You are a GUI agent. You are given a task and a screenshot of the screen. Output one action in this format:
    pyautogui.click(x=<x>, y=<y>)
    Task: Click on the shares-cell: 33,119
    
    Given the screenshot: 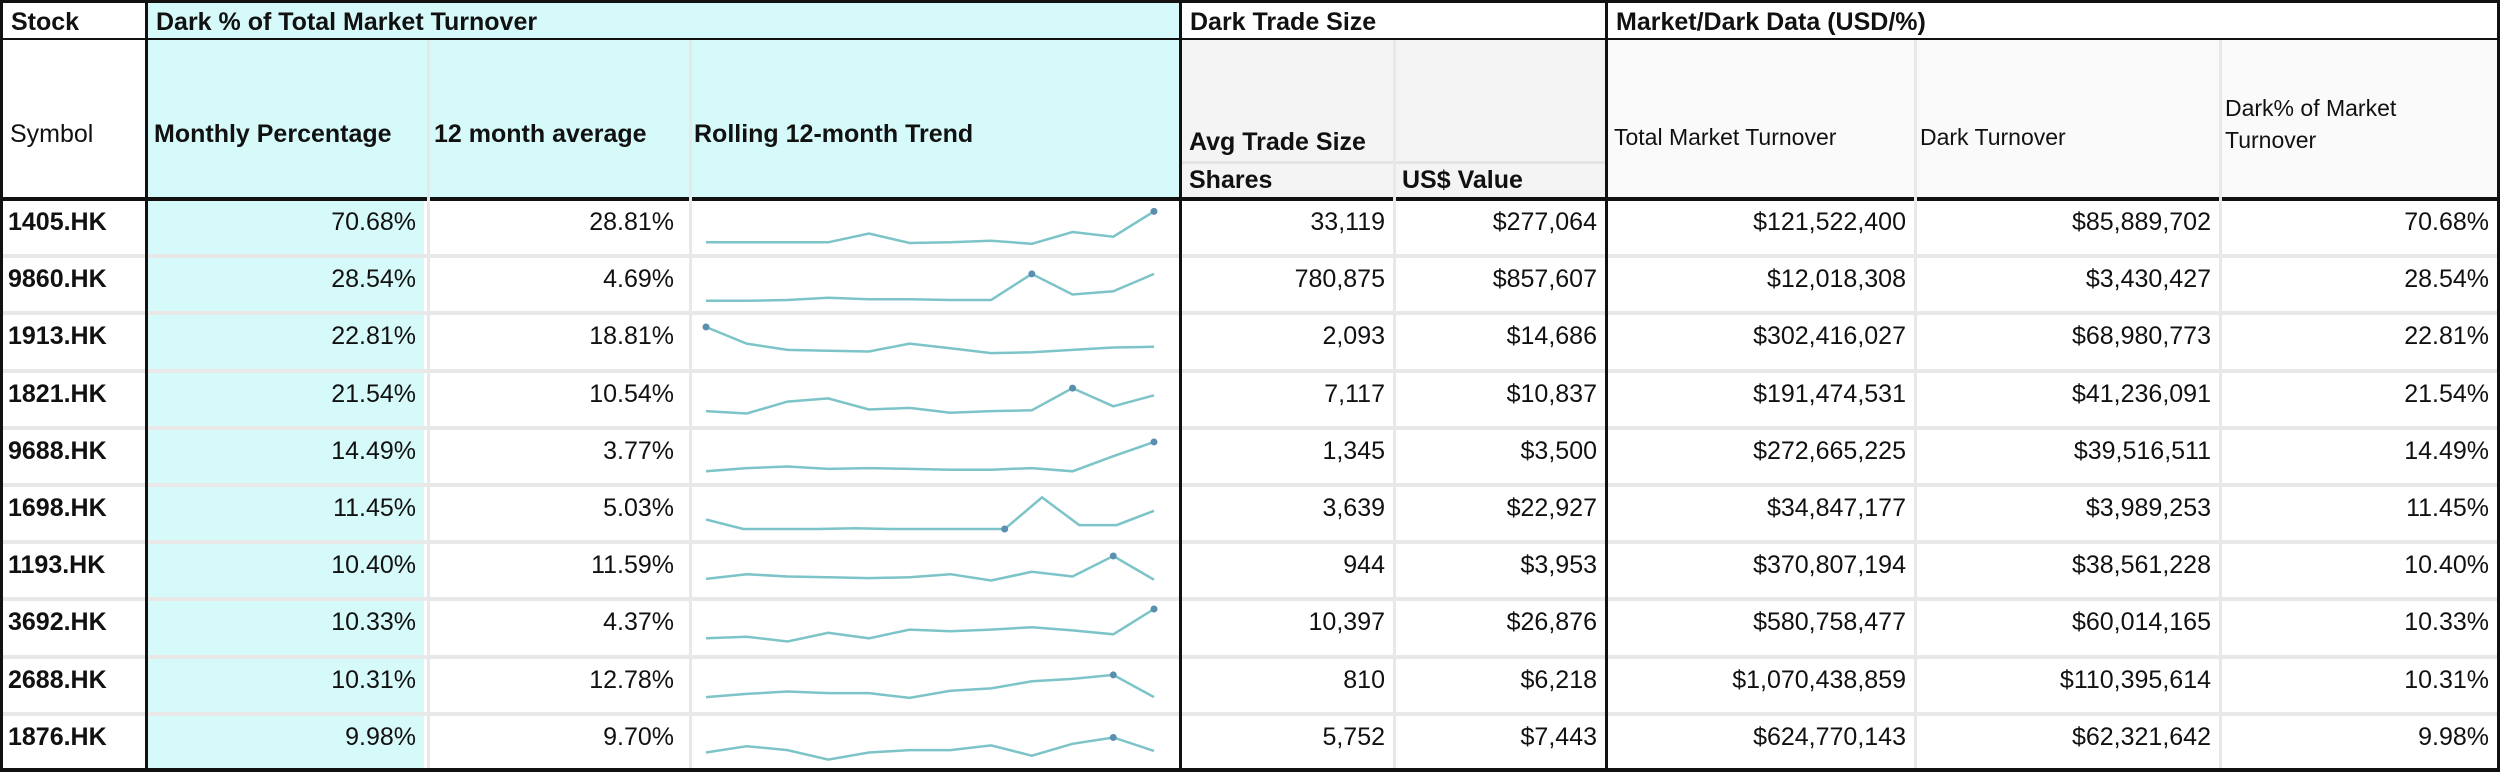 What is the action you would take?
    pyautogui.click(x=1347, y=222)
    